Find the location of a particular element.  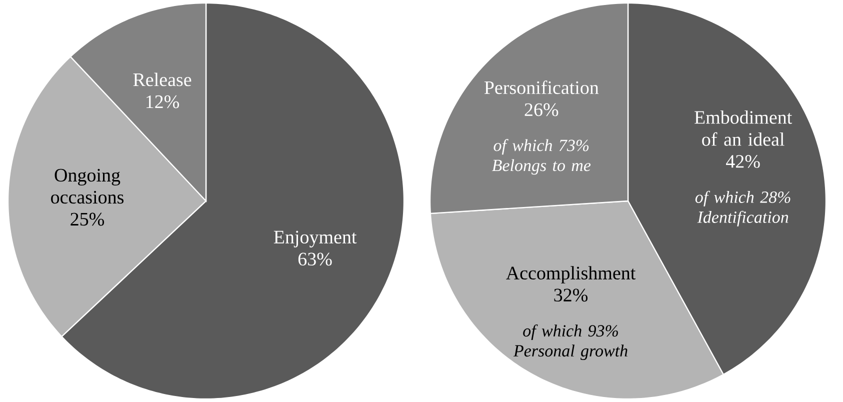

data-label: 26% is located at coordinates (541, 109).